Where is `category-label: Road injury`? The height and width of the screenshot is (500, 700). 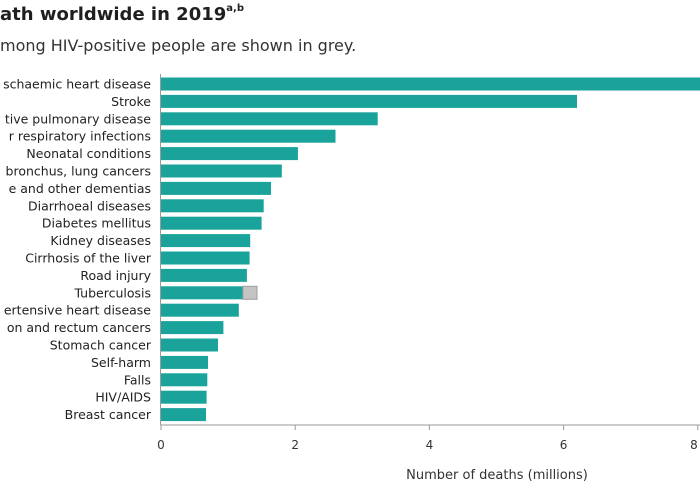
category-label: Road injury is located at coordinates (115, 275).